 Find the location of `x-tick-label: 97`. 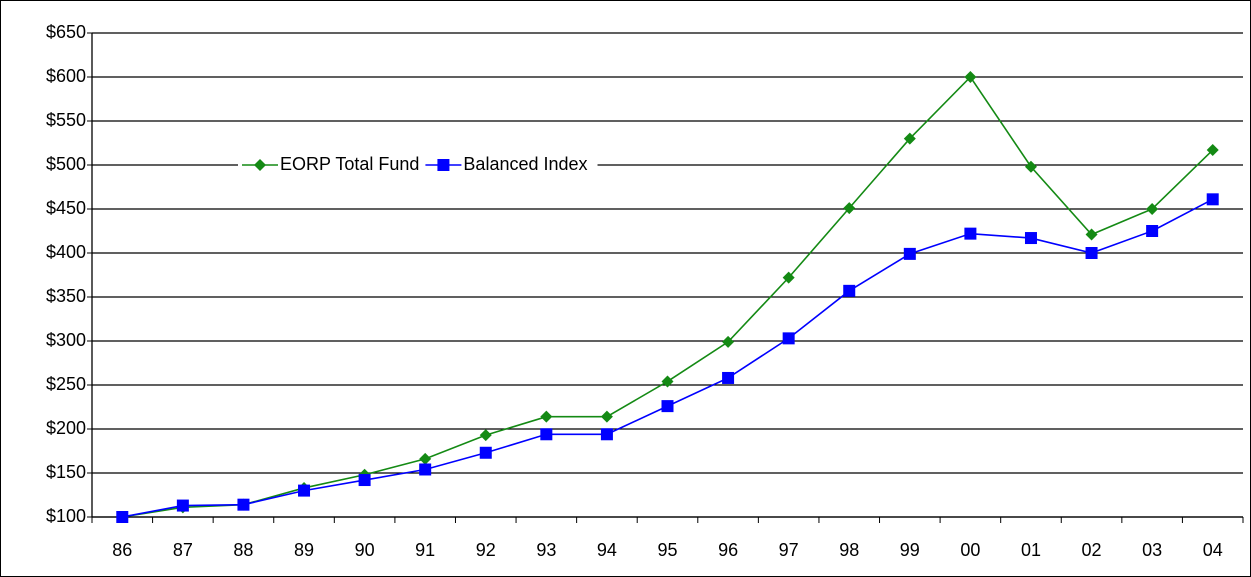

x-tick-label: 97 is located at coordinates (789, 550).